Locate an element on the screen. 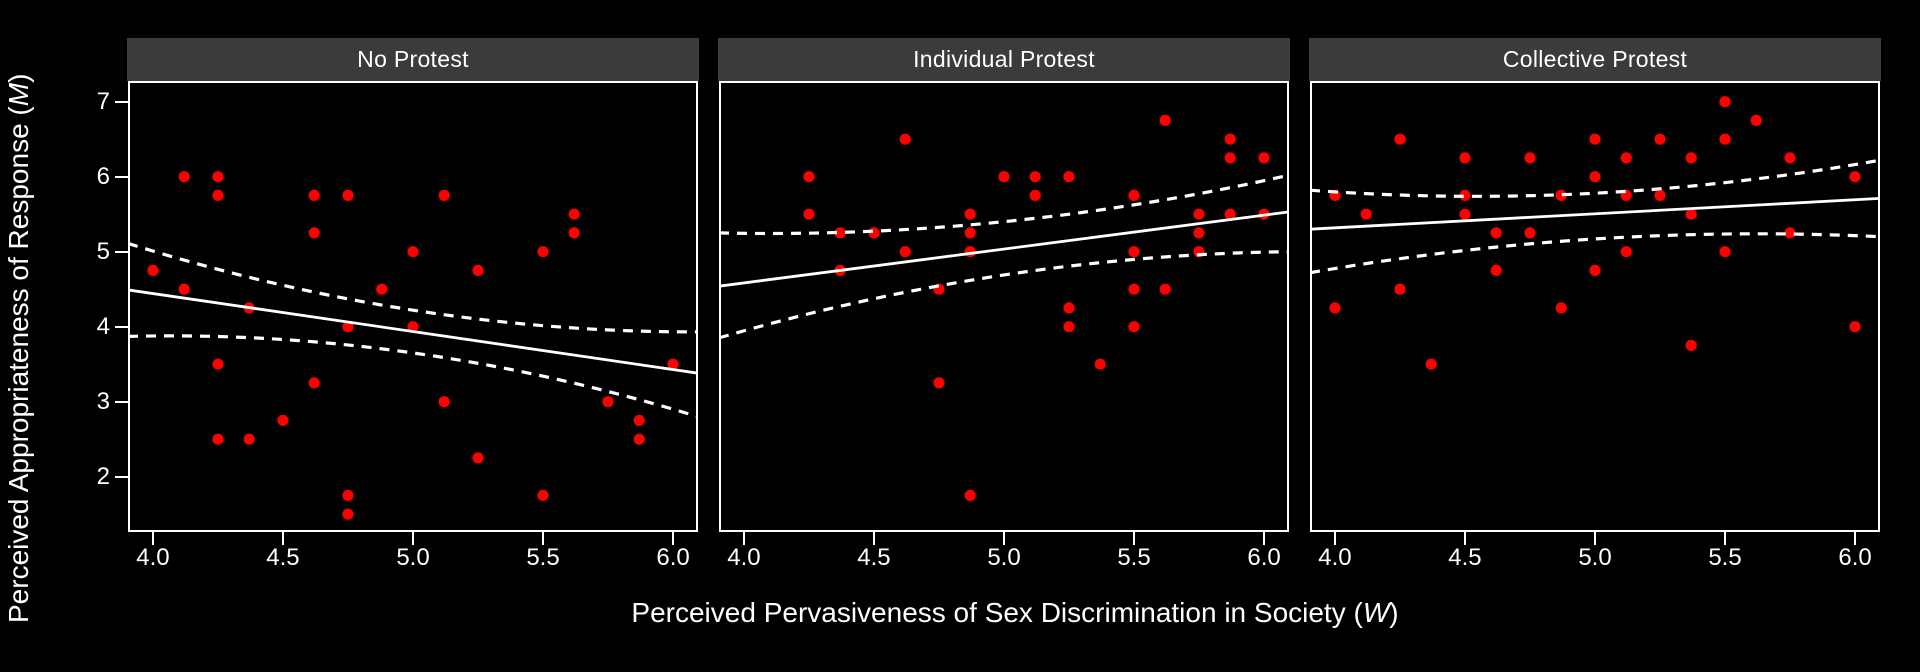 This screenshot has width=1920, height=672. x-axis-title-italic-var: W is located at coordinates (1376, 612).